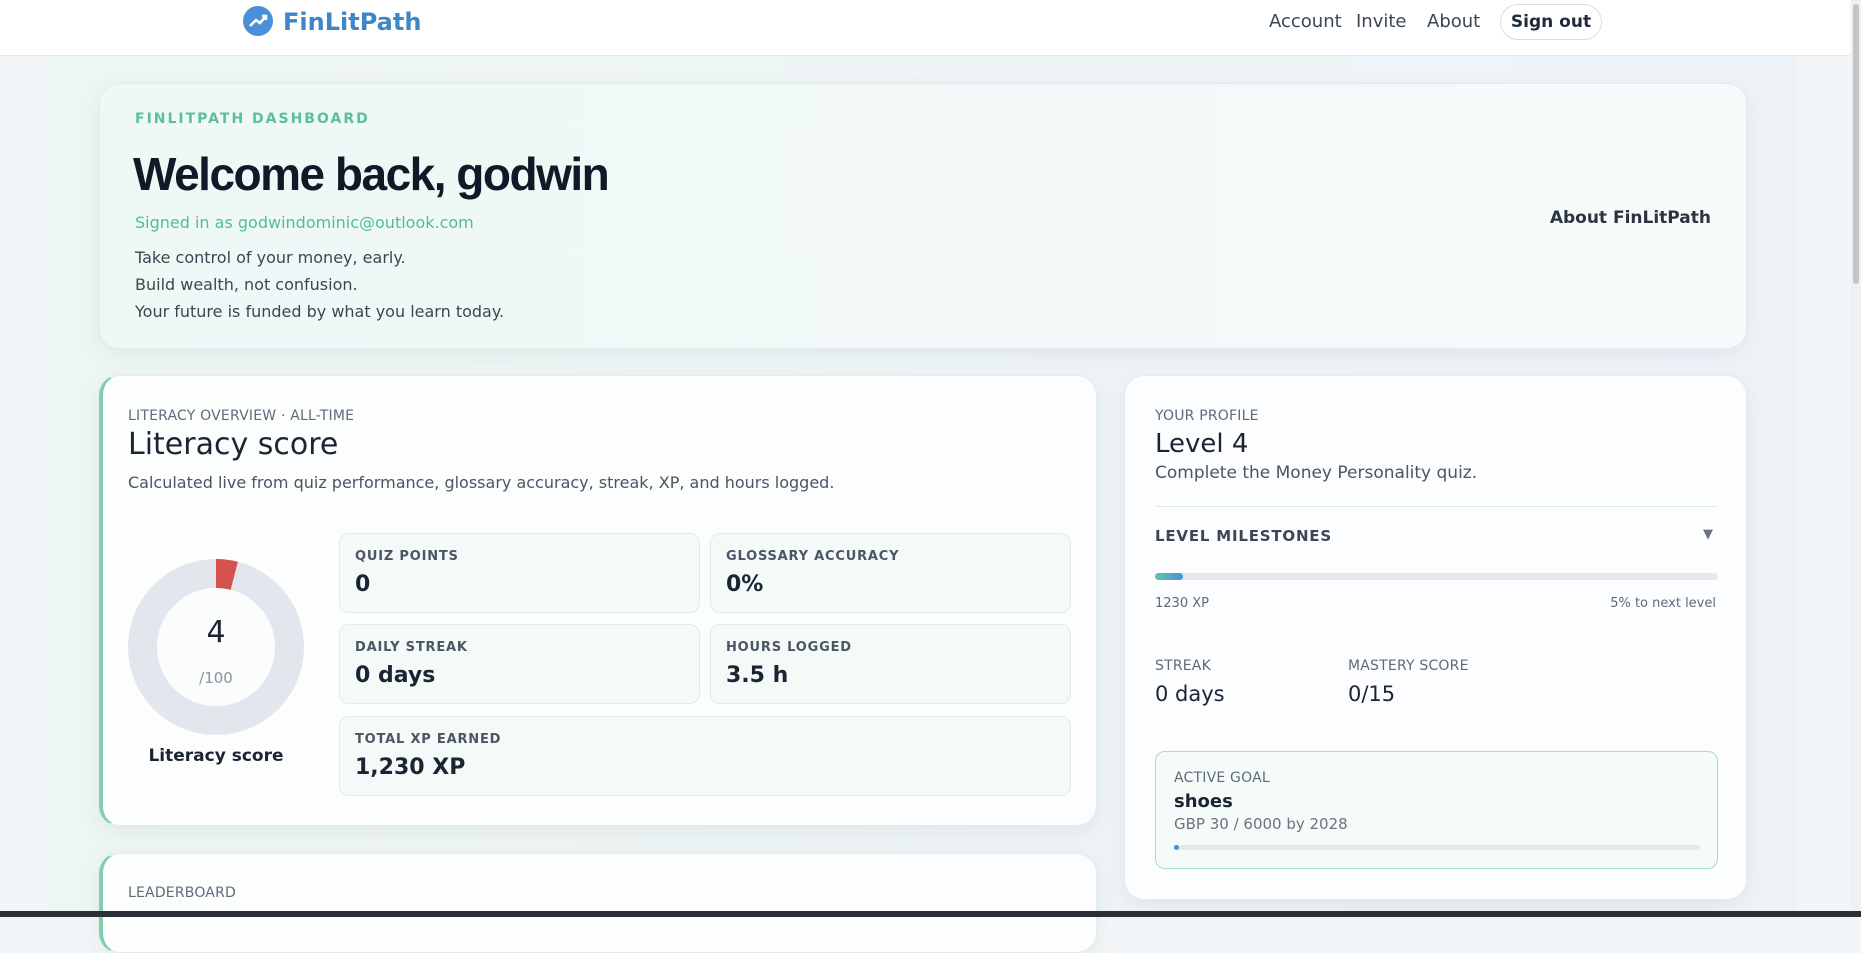  What do you see at coordinates (363, 584) in the screenshot?
I see `stat-value: 0` at bounding box center [363, 584].